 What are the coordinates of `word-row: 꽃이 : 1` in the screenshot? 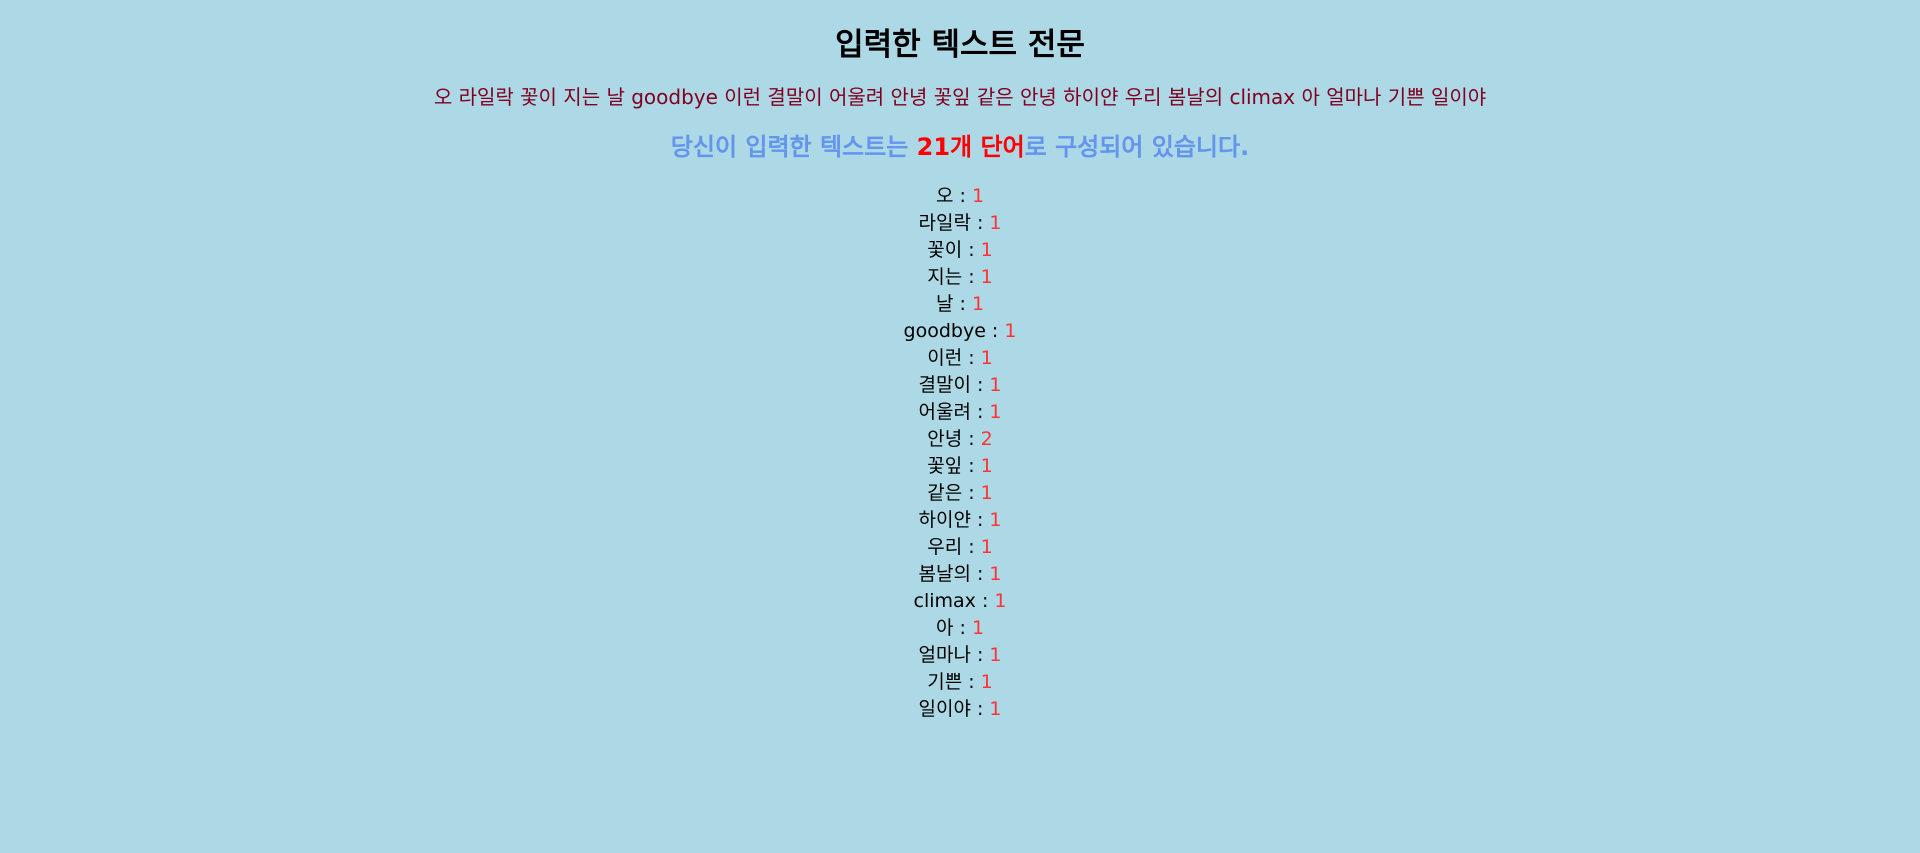 It's located at (960, 250).